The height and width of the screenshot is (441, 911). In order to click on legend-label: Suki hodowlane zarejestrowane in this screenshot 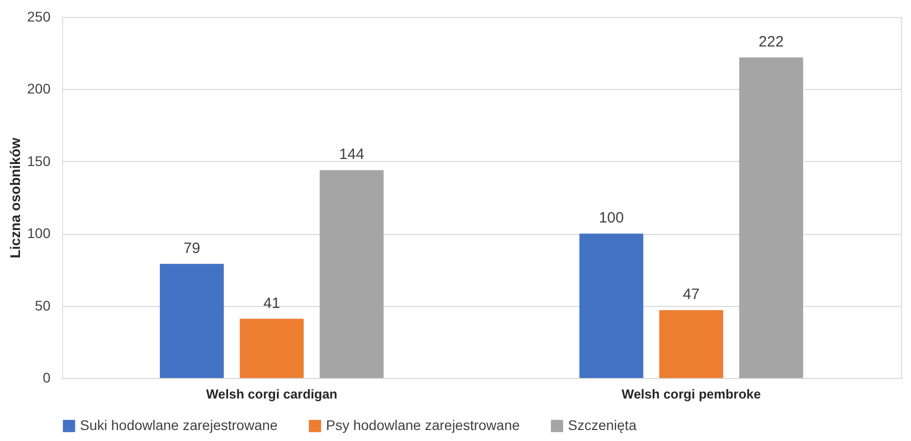, I will do `click(179, 425)`.